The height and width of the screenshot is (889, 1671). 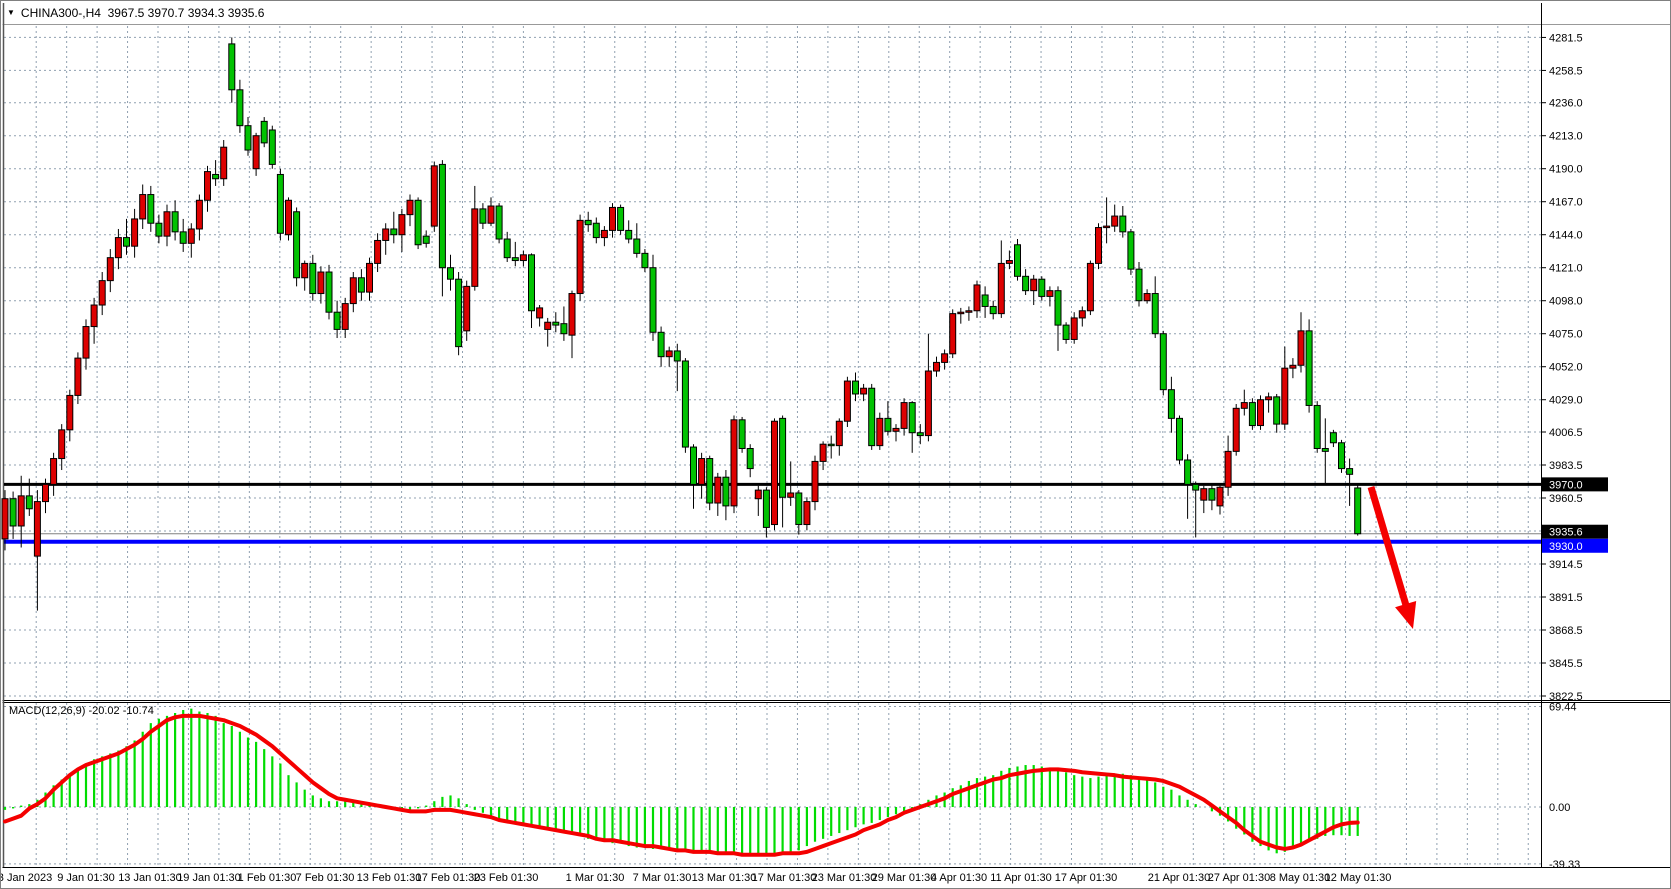 I want to click on svg-text: 3845.5, so click(x=1566, y=664).